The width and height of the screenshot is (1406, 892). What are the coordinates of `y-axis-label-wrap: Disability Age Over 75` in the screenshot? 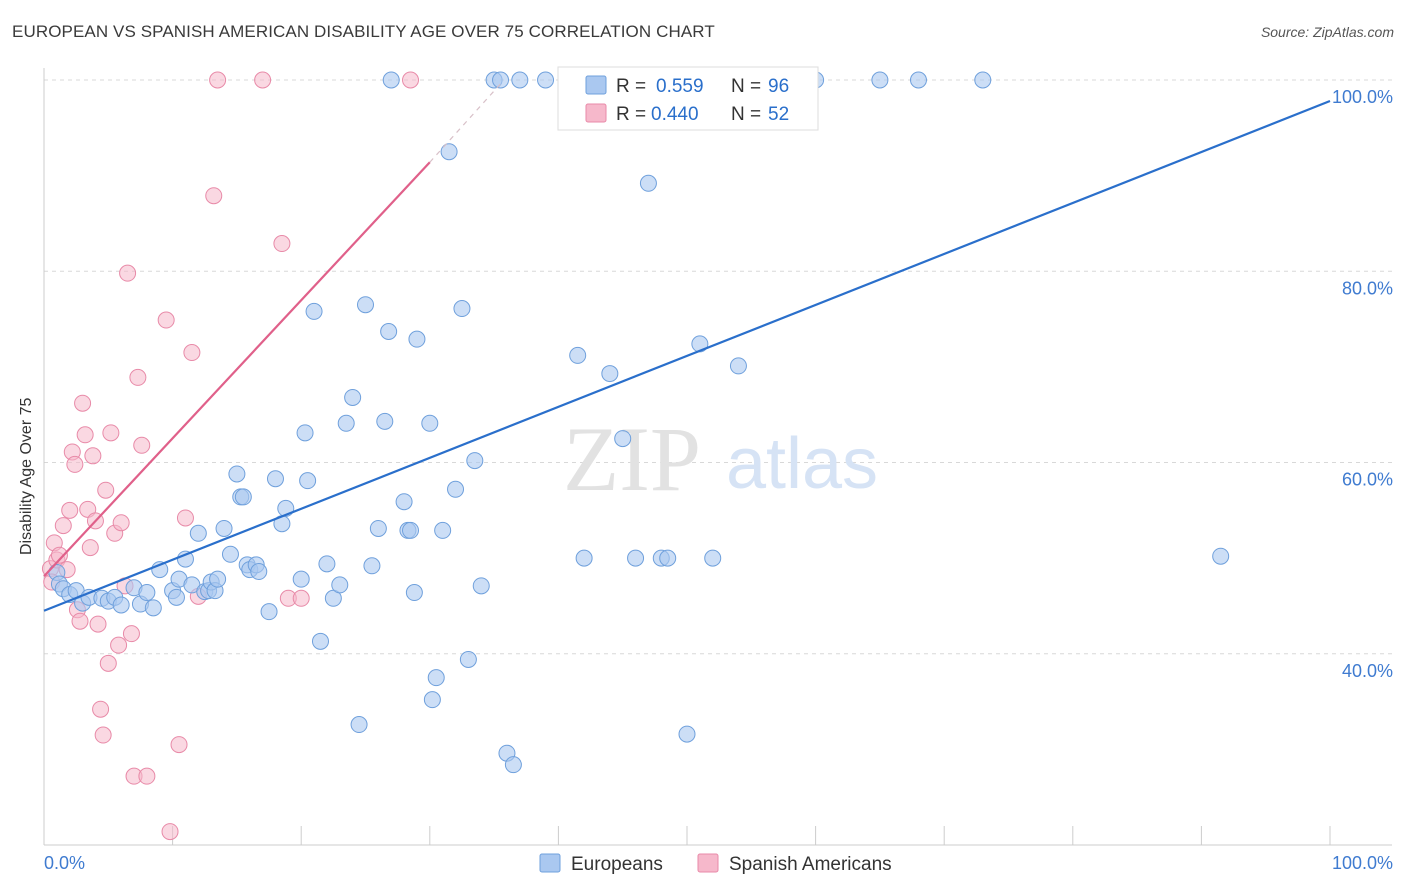 It's located at (28, 476).